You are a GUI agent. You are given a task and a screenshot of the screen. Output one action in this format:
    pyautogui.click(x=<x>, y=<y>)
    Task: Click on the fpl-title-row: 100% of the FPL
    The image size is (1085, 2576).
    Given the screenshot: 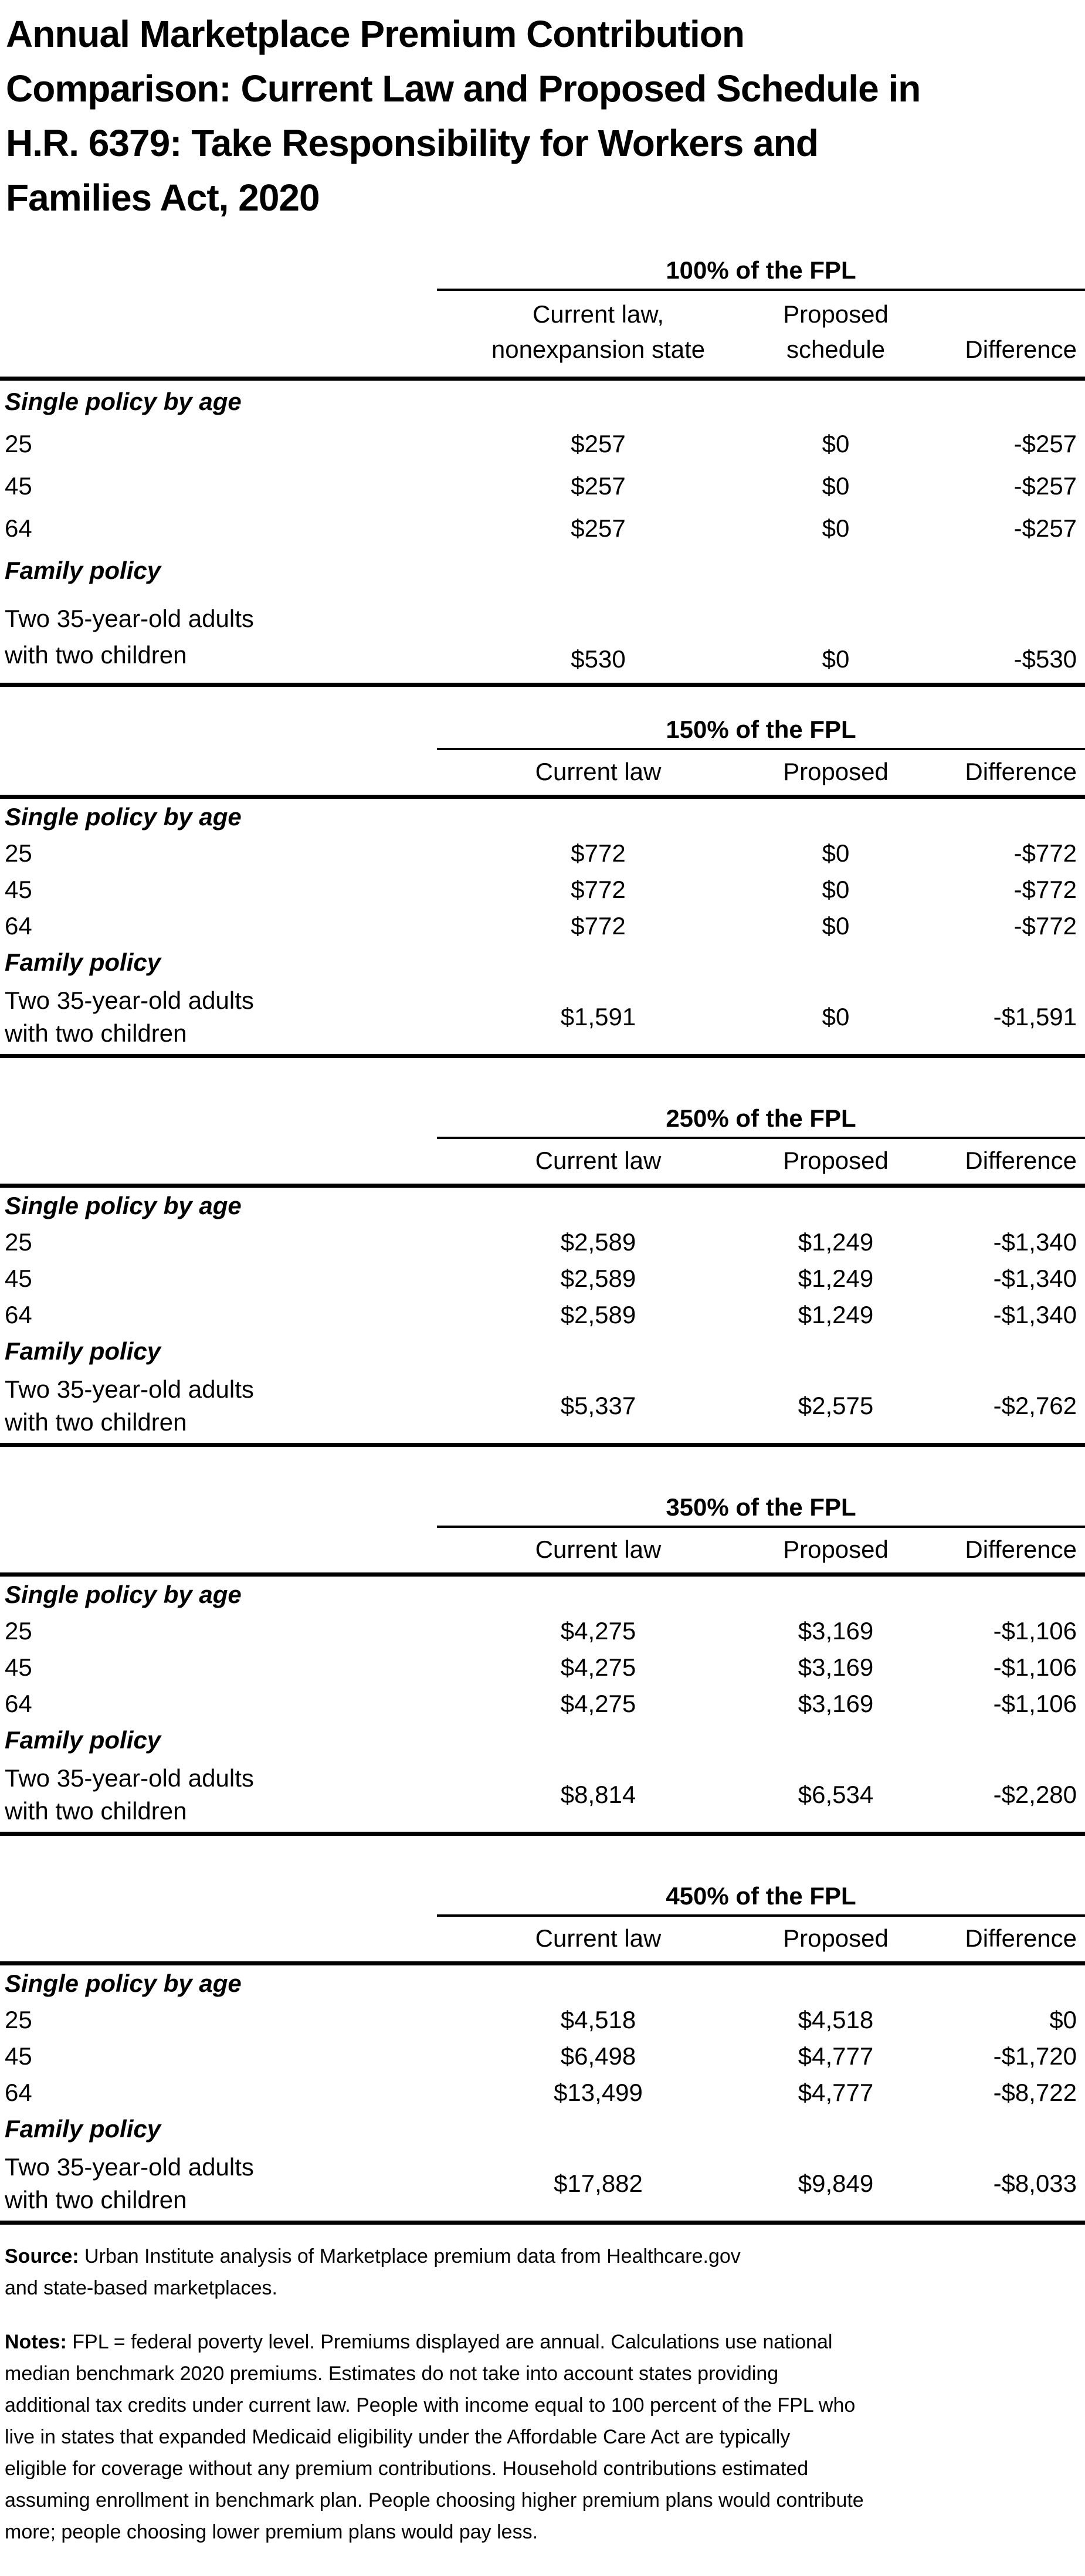 What is the action you would take?
    pyautogui.click(x=542, y=272)
    